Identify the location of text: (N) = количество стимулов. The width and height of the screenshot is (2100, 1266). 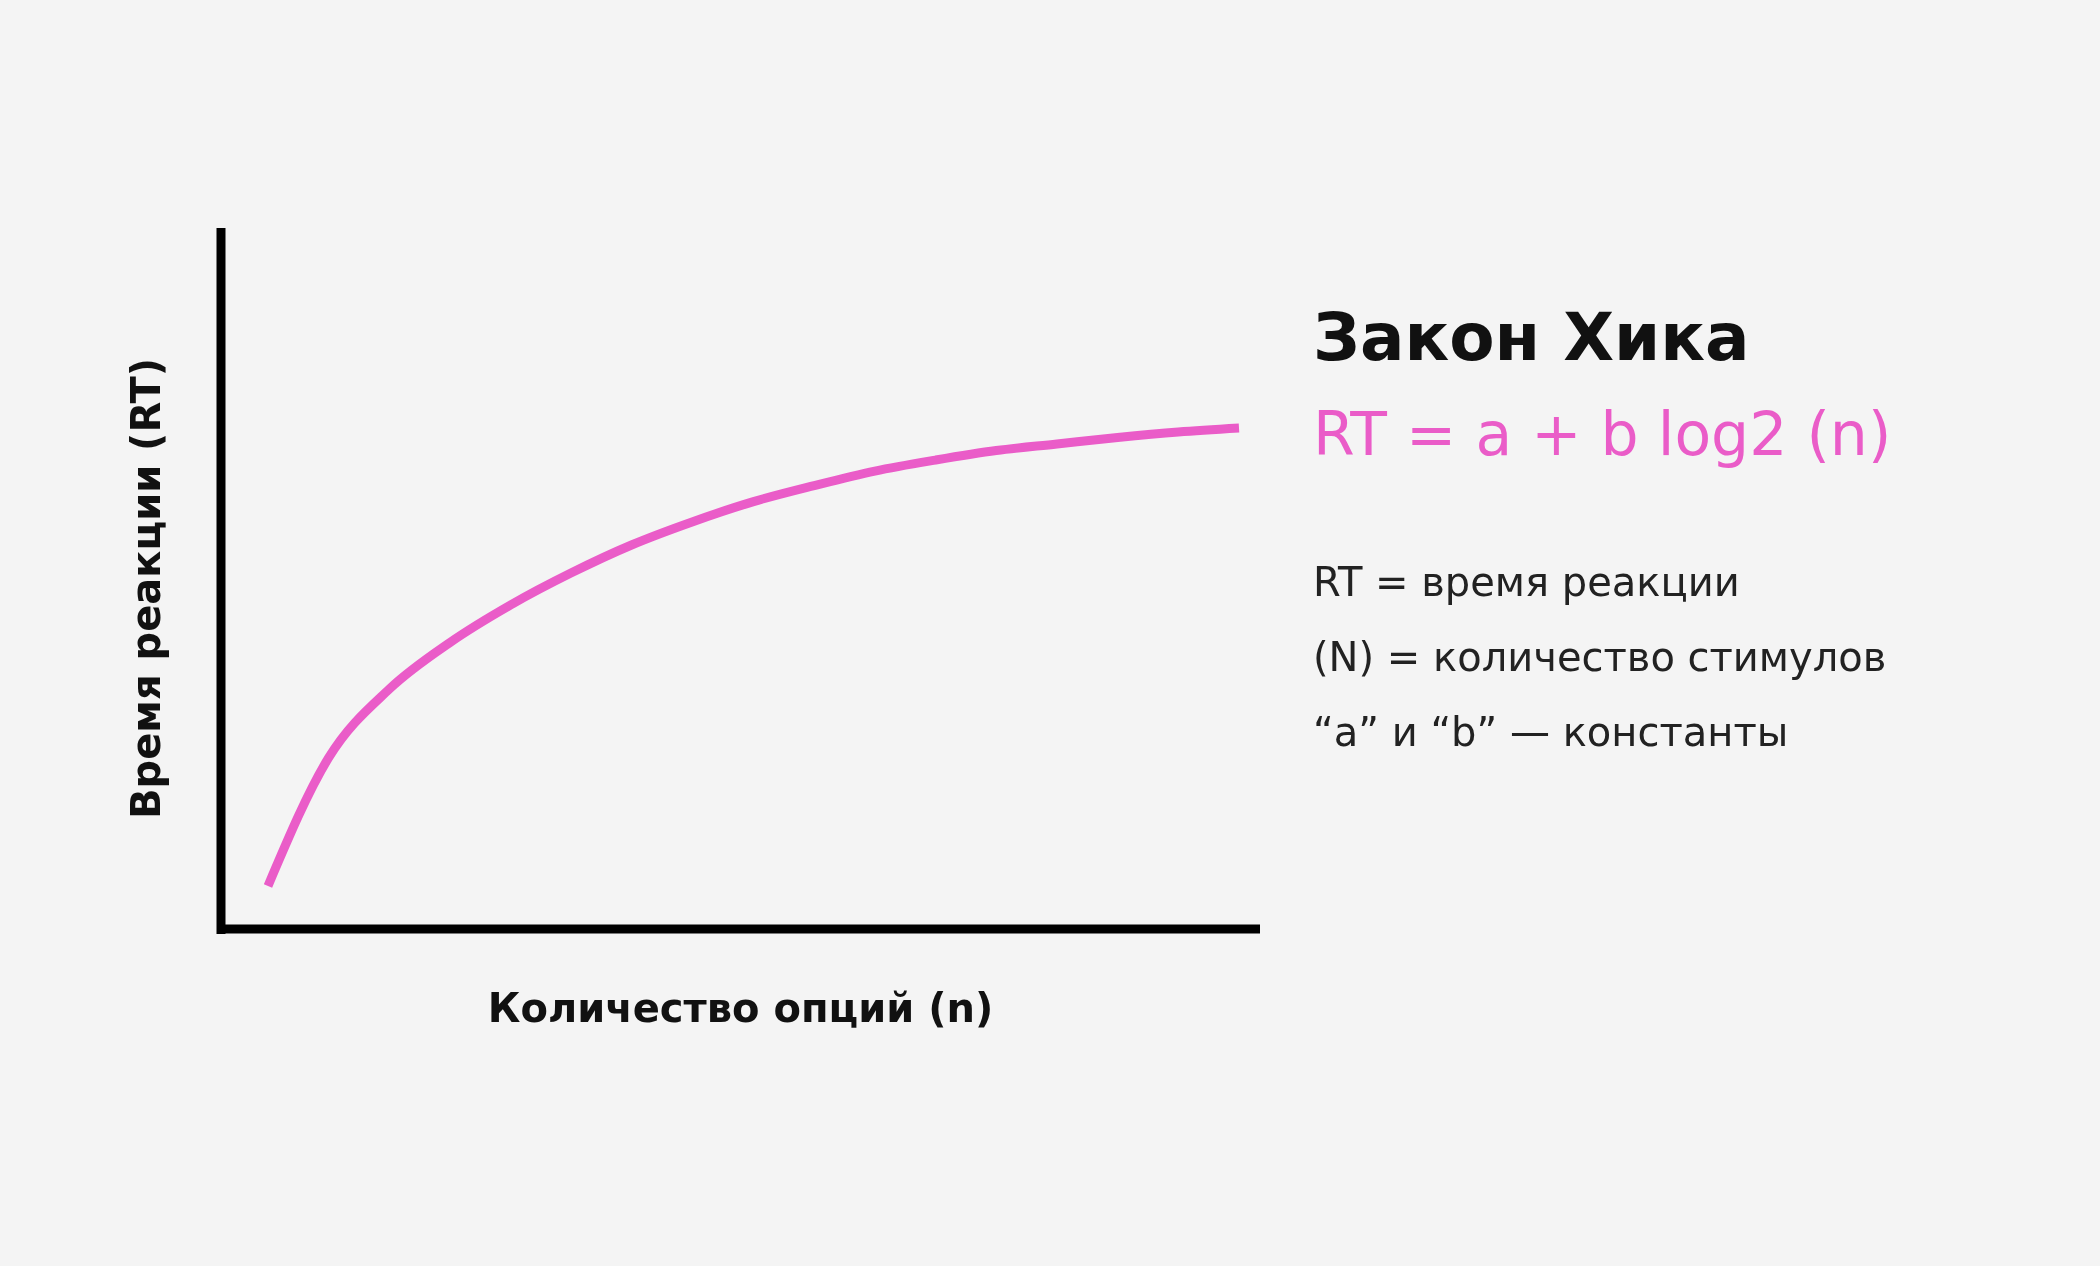
(1600, 657).